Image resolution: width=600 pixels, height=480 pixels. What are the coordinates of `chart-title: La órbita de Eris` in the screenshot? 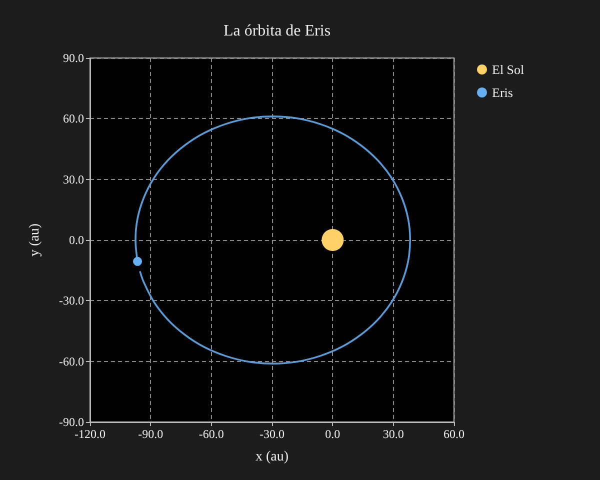 It's located at (277, 31).